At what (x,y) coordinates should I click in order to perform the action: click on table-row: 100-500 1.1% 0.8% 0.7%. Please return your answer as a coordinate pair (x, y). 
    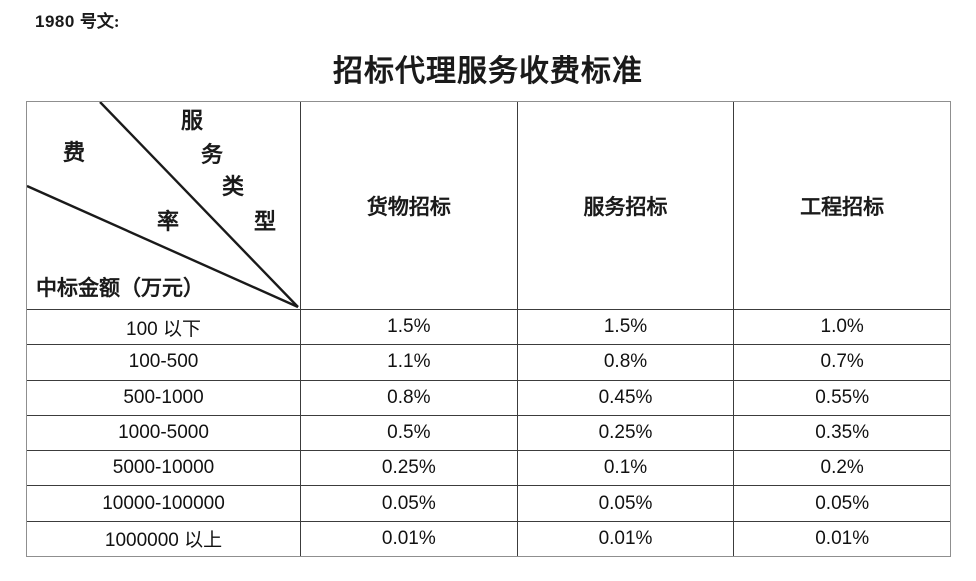
    Looking at the image, I should click on (488, 363).